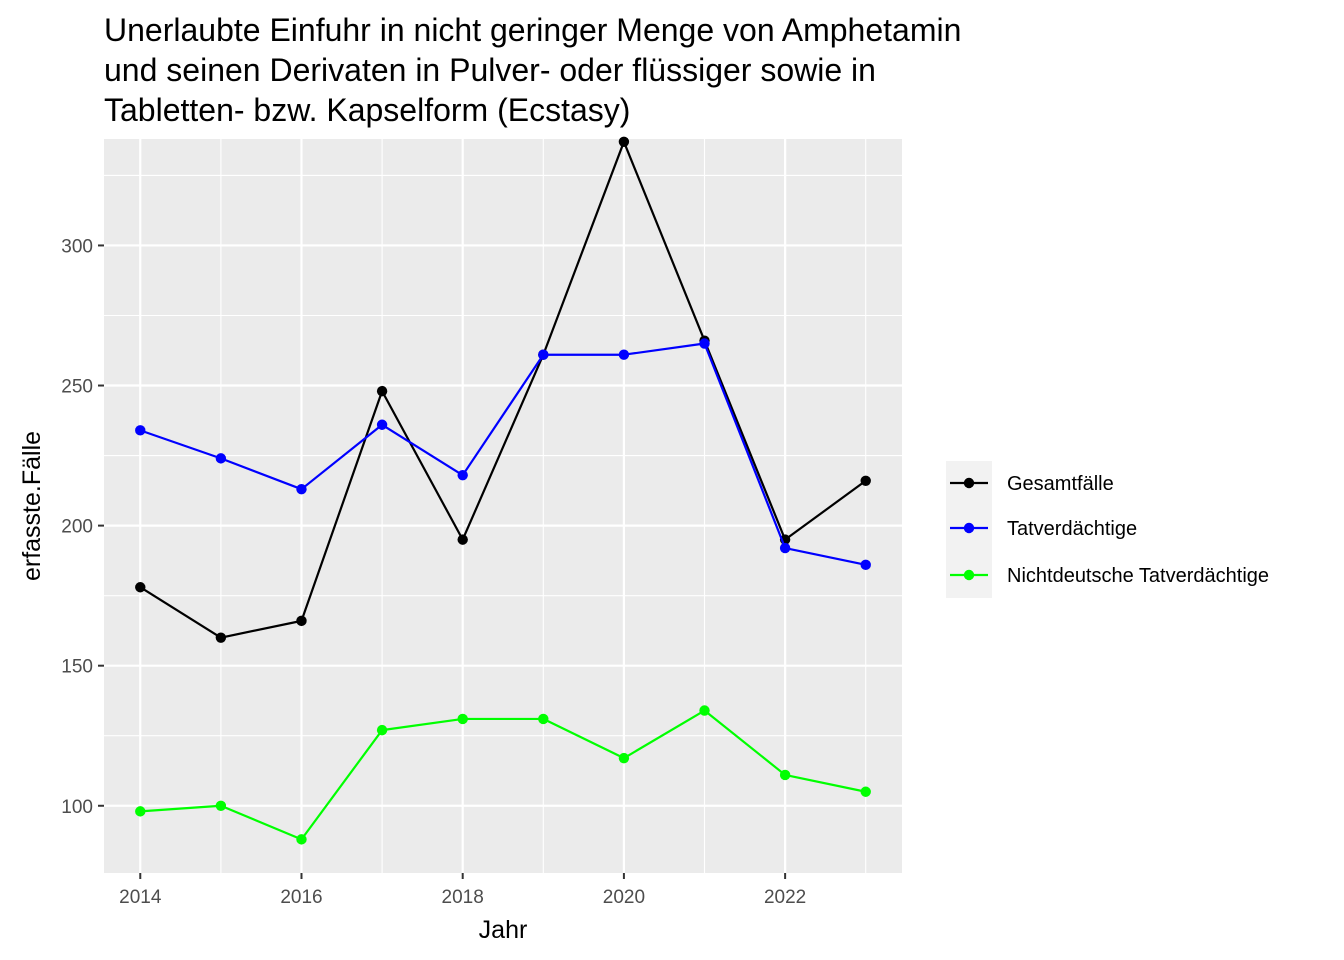 The image size is (1344, 960). What do you see at coordinates (624, 897) in the screenshot?
I see `x-tick-label: 2020` at bounding box center [624, 897].